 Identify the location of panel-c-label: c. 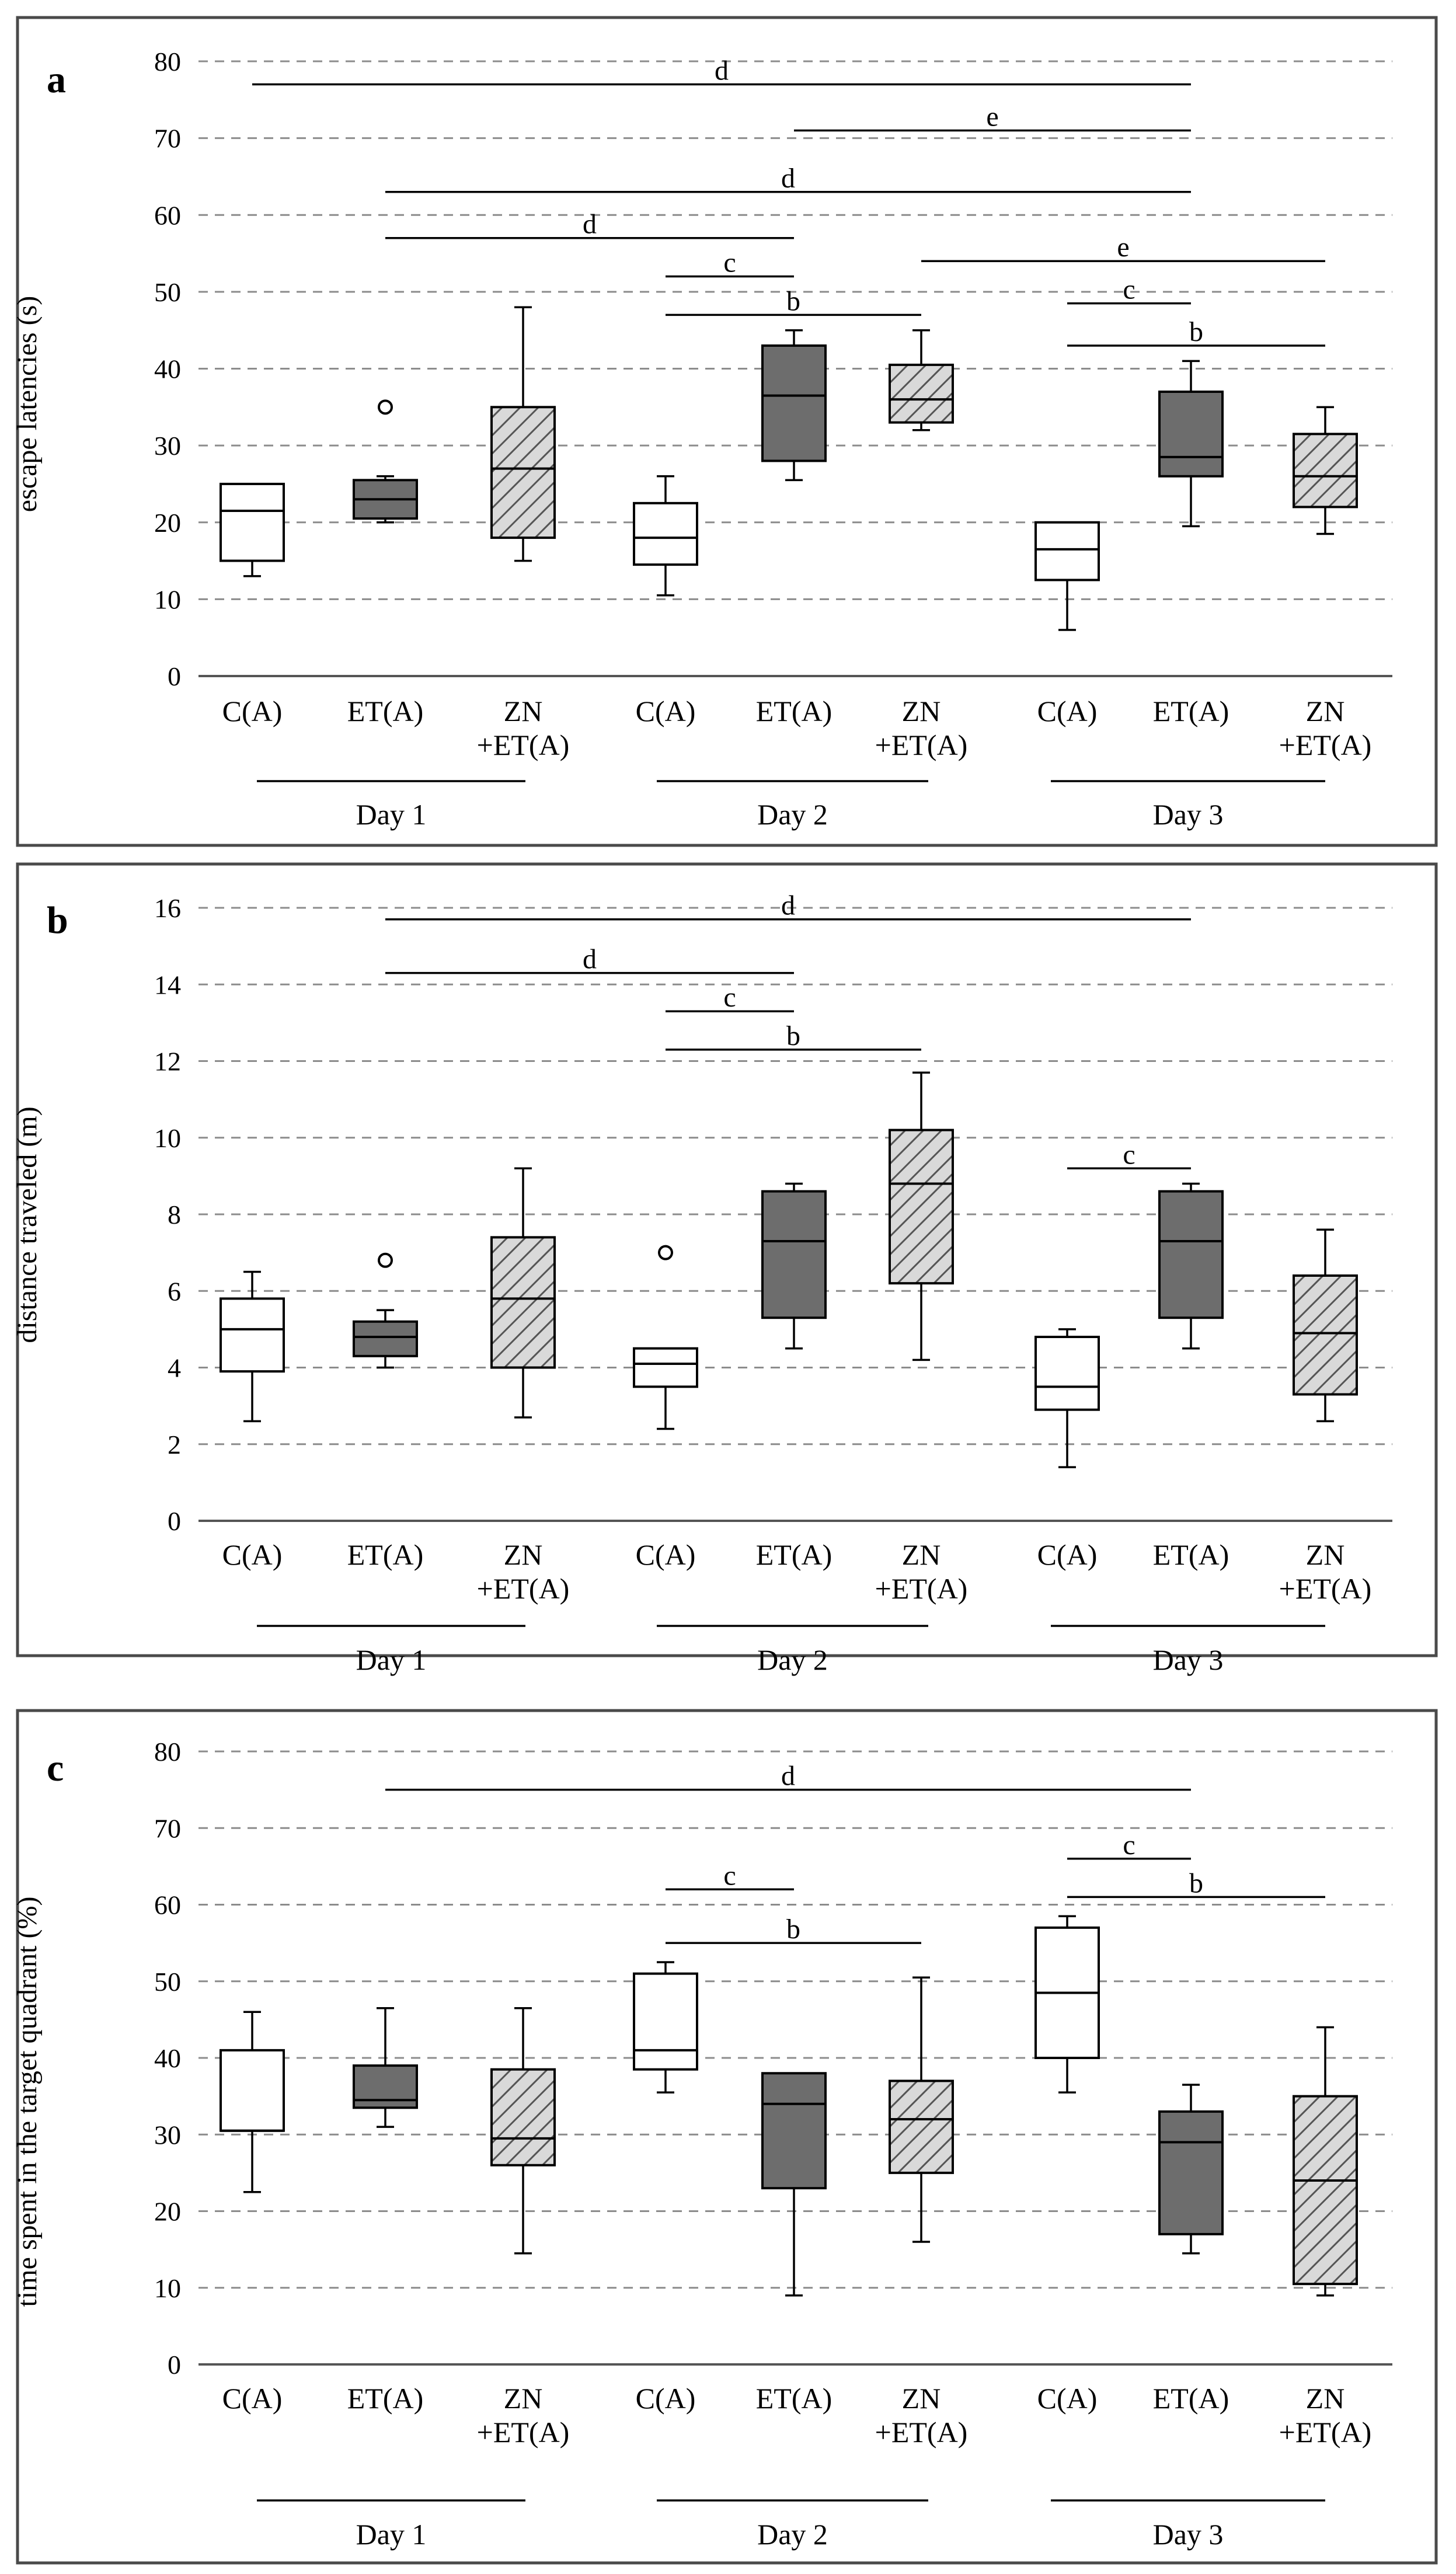
(55, 1768).